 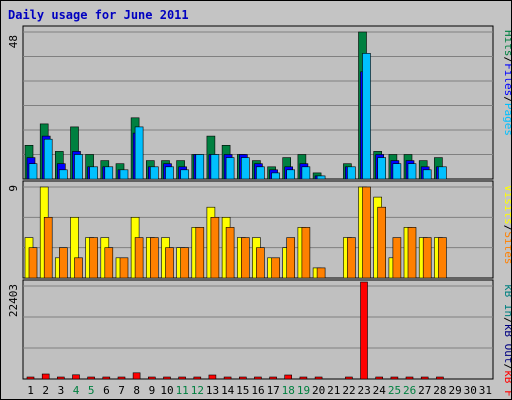 I want to click on hits-files-pages-legend-item: Files, so click(x=506, y=79).